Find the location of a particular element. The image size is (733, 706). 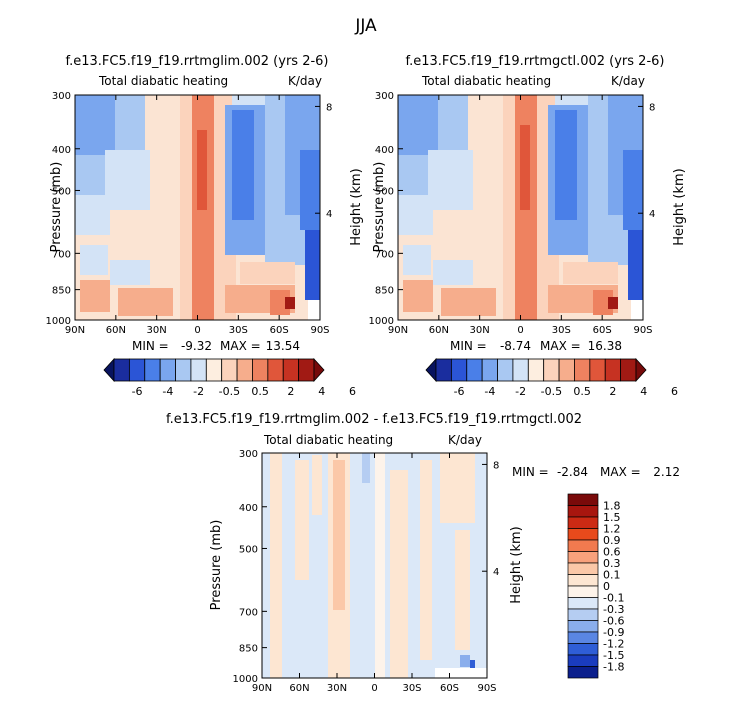

left-panel-title: f.e13.FC5.f19_f19.rrtmglim.002 (yrs 2-6) is located at coordinates (196, 61).